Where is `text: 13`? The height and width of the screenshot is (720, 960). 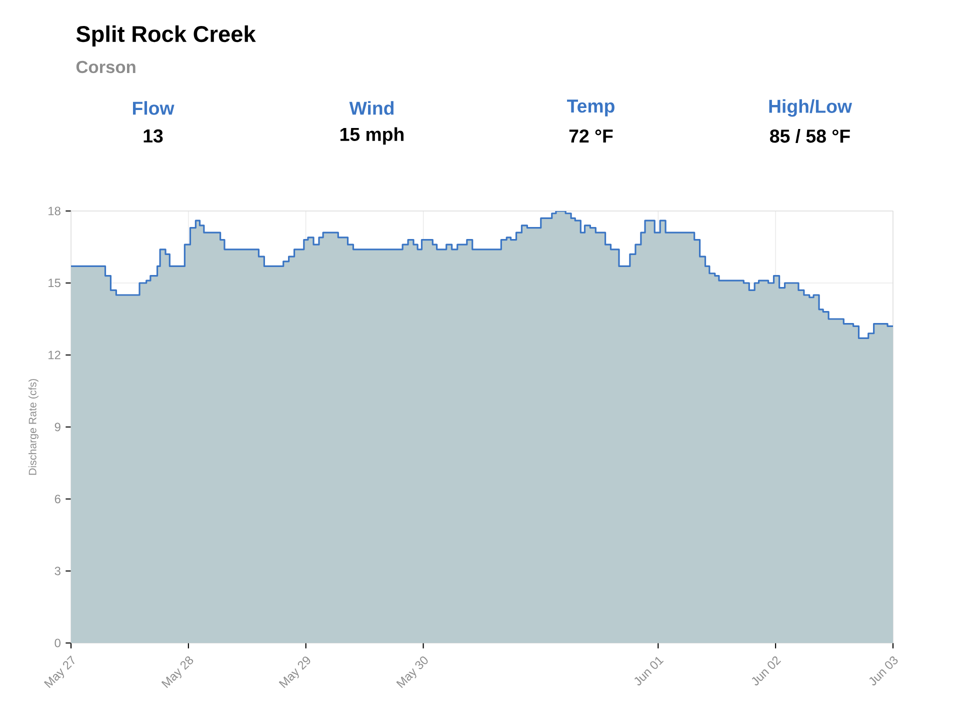
text: 13 is located at coordinates (153, 136).